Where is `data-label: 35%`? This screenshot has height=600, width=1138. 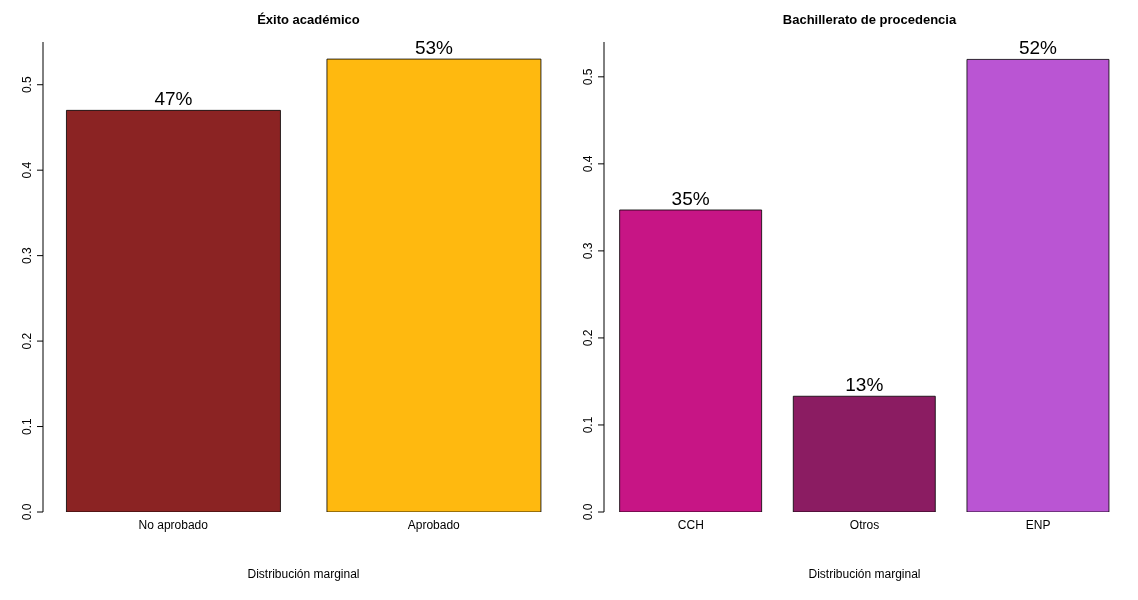 data-label: 35% is located at coordinates (690, 198).